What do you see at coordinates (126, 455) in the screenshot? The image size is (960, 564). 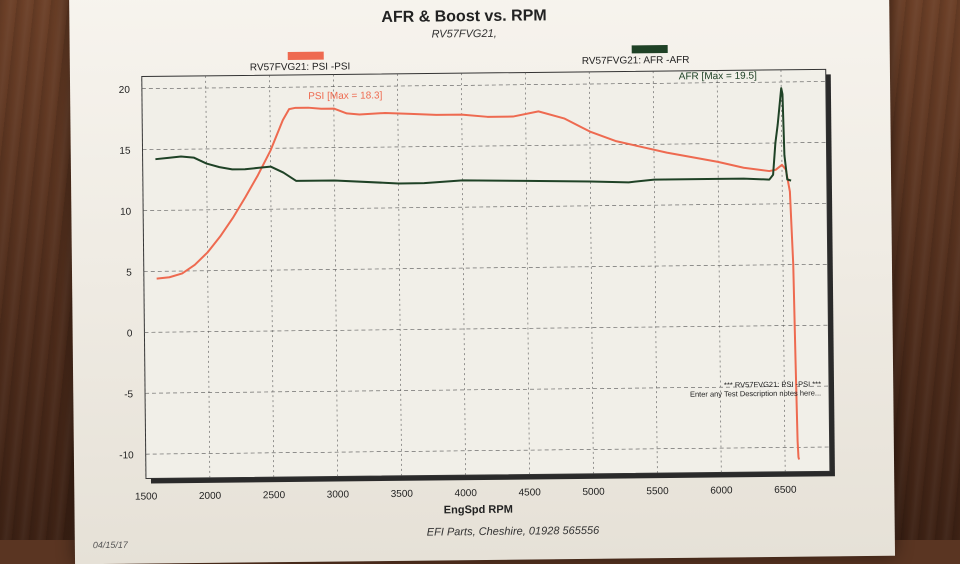 I see `y-tick-label: -10` at bounding box center [126, 455].